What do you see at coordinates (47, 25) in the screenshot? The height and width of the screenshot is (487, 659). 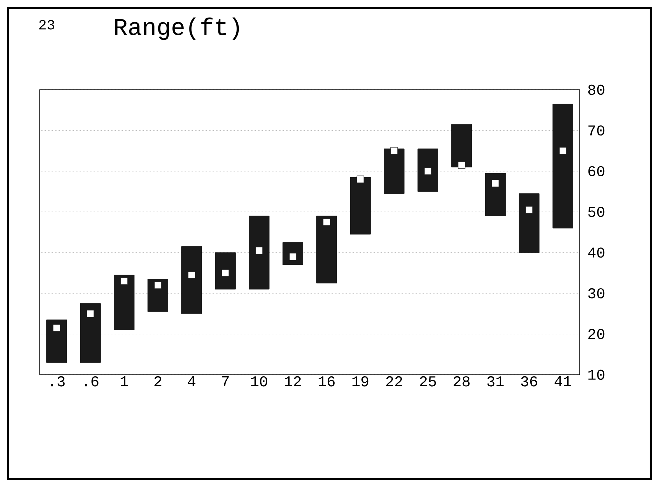 I see `text: 23` at bounding box center [47, 25].